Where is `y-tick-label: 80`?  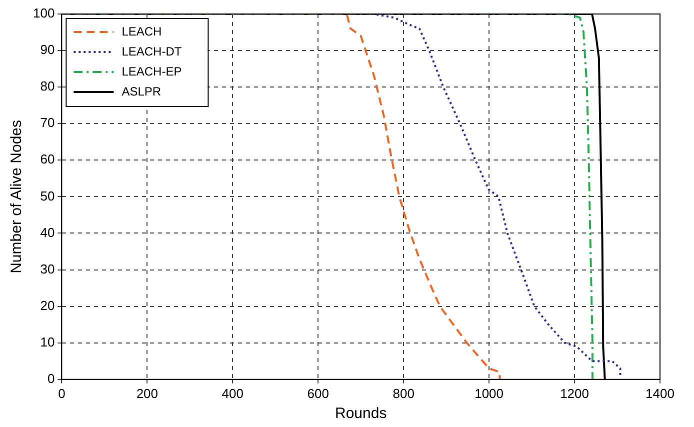
y-tick-label: 80 is located at coordinates (47, 86).